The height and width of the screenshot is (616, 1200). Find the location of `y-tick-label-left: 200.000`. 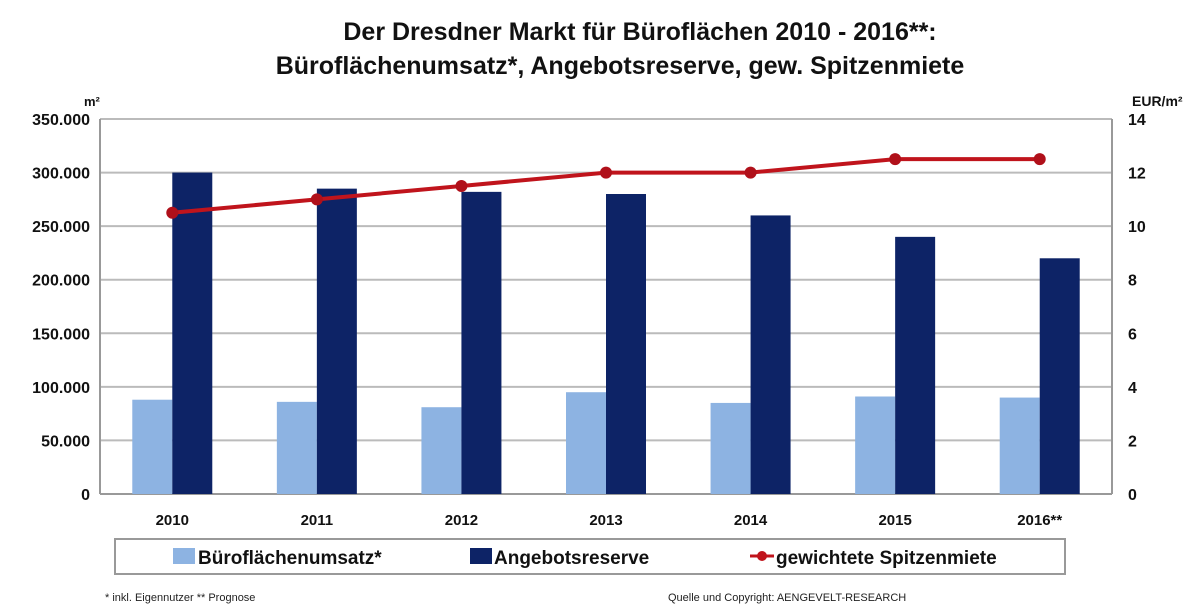

y-tick-label-left: 200.000 is located at coordinates (61, 281).